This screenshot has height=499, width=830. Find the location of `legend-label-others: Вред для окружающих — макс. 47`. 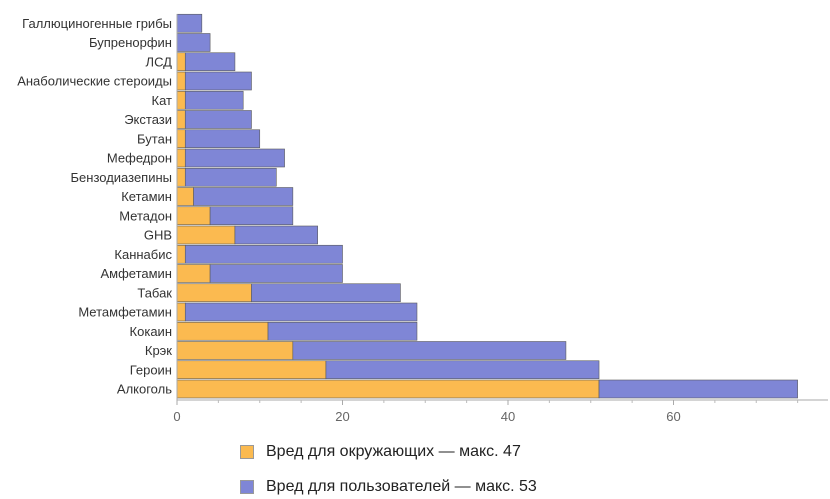

legend-label-others: Вред для окружающих — макс. 47 is located at coordinates (393, 451).